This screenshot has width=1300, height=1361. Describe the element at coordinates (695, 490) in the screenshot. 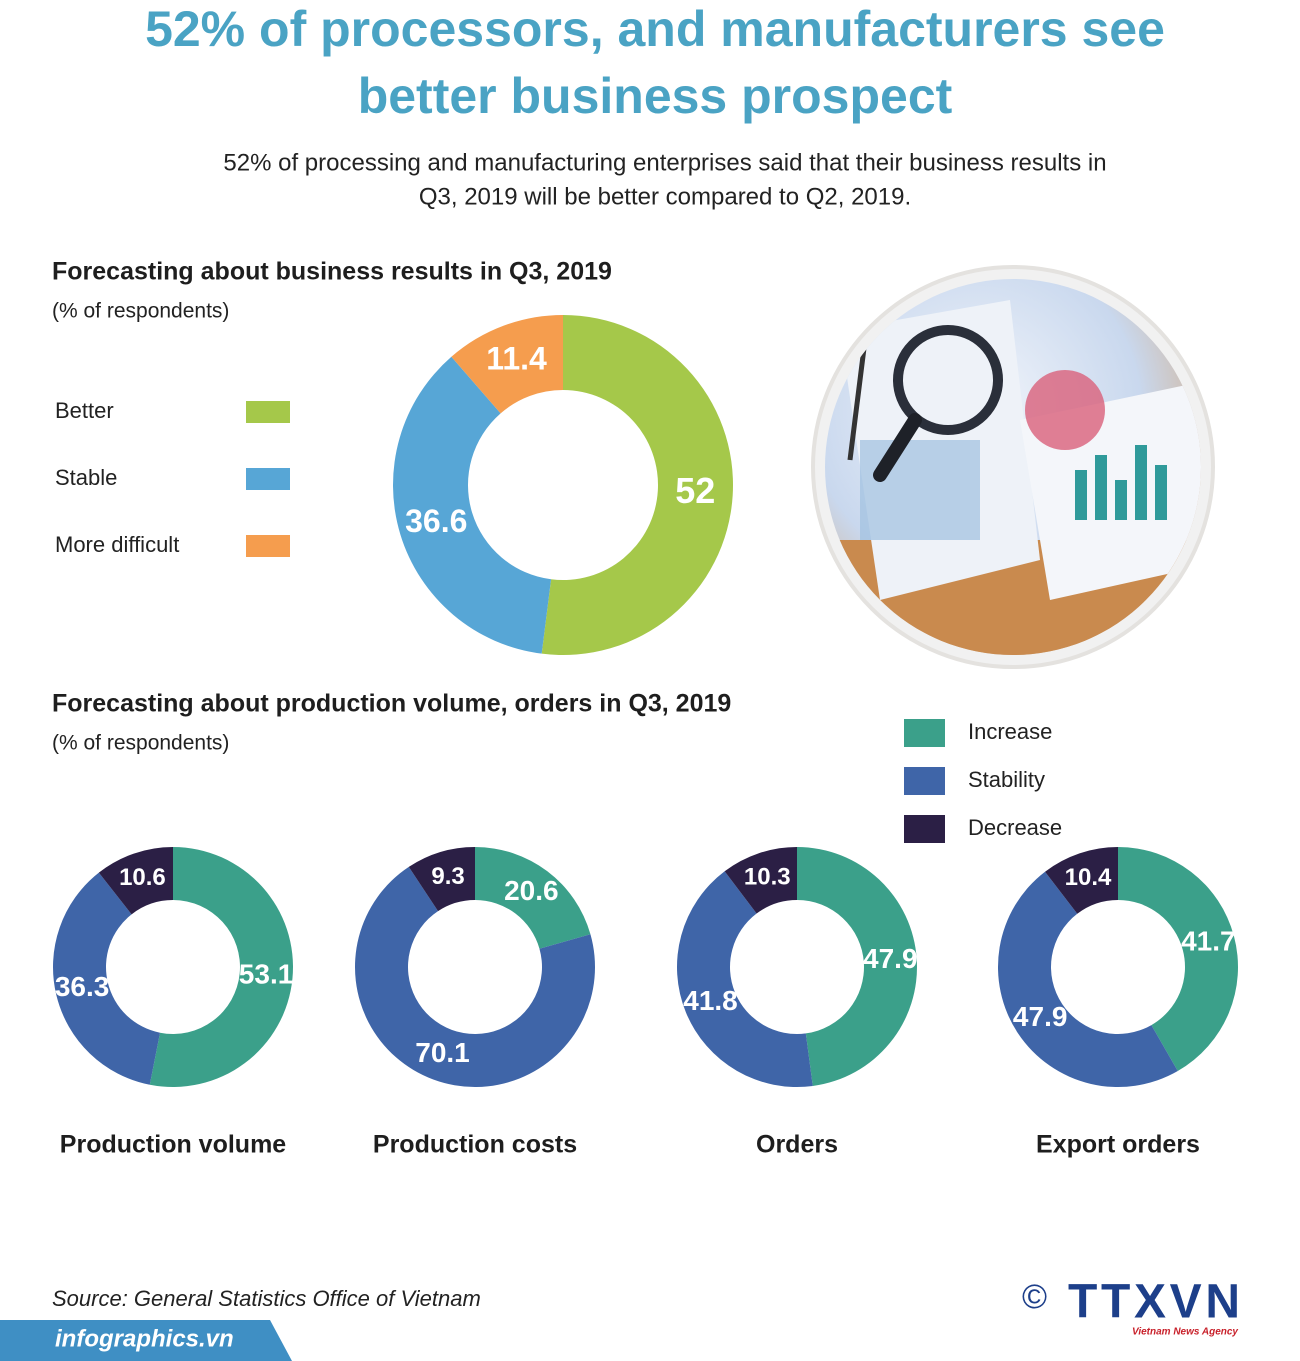

I see `data-label: 52` at that location.